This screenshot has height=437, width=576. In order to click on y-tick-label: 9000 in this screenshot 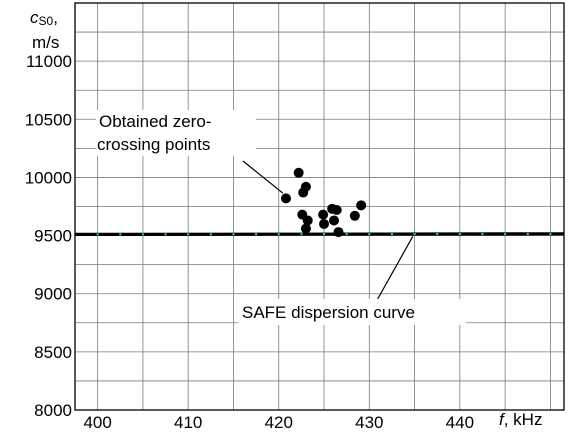, I will do `click(53, 294)`.